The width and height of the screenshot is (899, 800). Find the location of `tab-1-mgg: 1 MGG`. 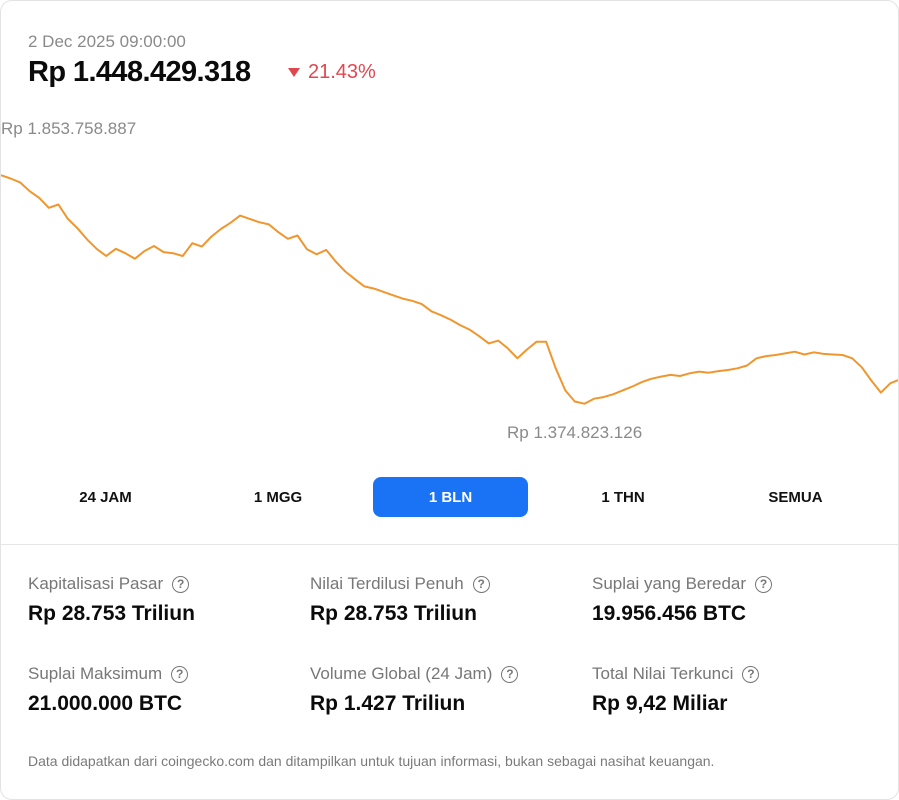

tab-1-mgg: 1 MGG is located at coordinates (278, 497).